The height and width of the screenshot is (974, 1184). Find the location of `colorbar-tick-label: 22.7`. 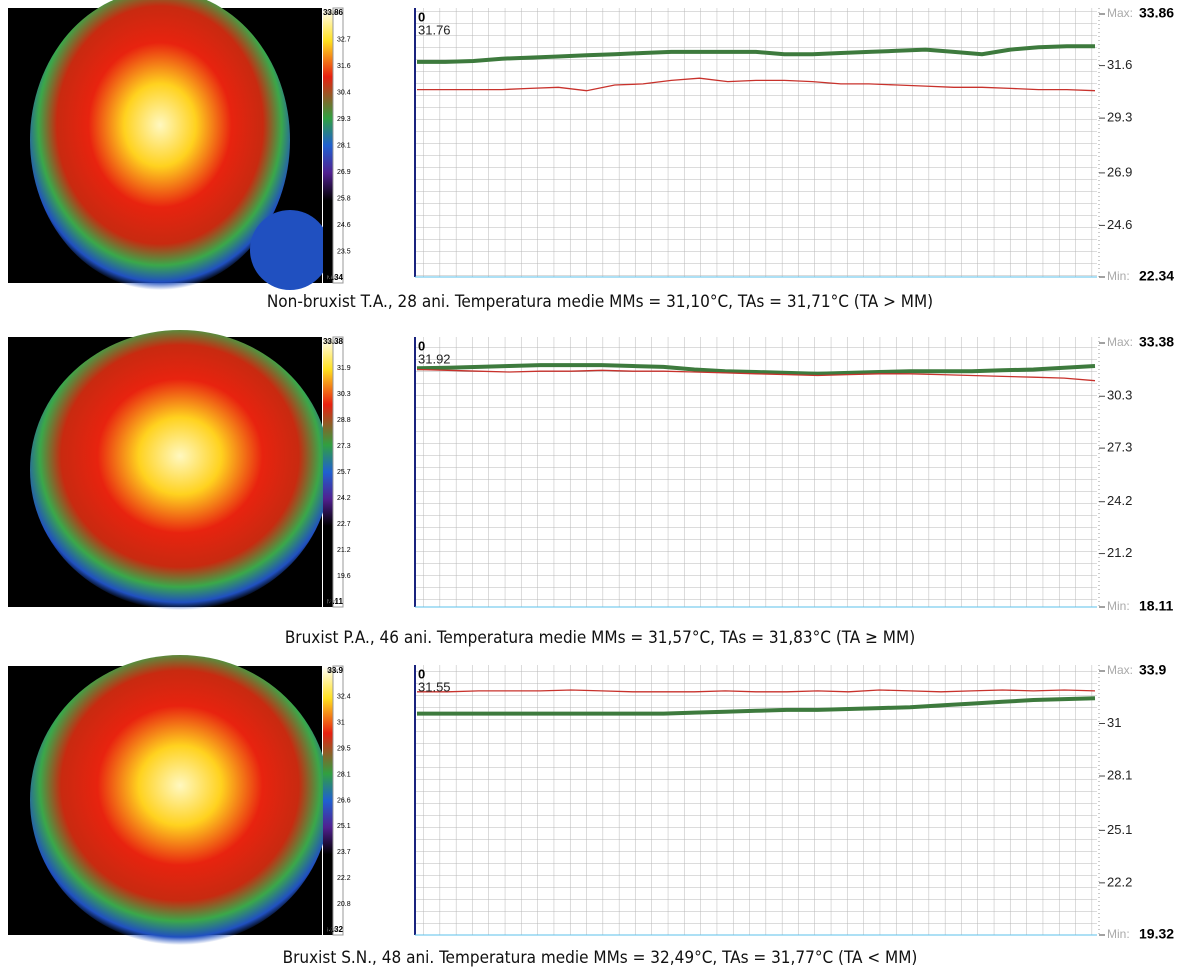

colorbar-tick-label: 22.7 is located at coordinates (344, 524).